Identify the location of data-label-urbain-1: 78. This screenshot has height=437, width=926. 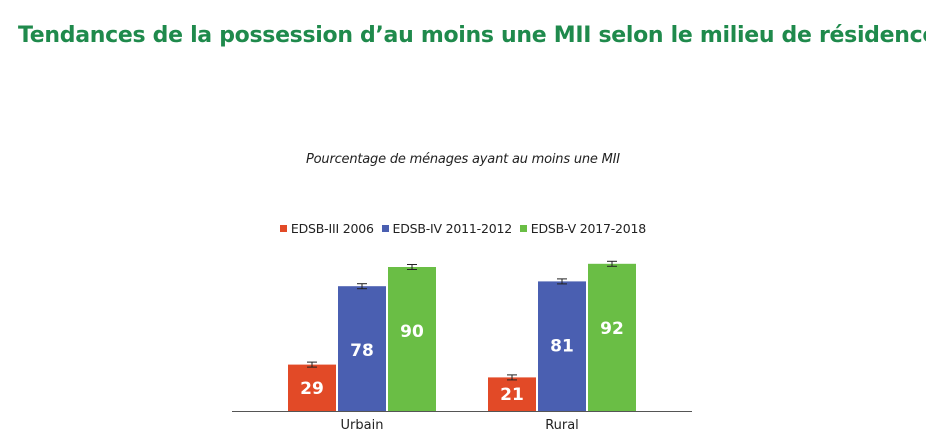
(362, 351).